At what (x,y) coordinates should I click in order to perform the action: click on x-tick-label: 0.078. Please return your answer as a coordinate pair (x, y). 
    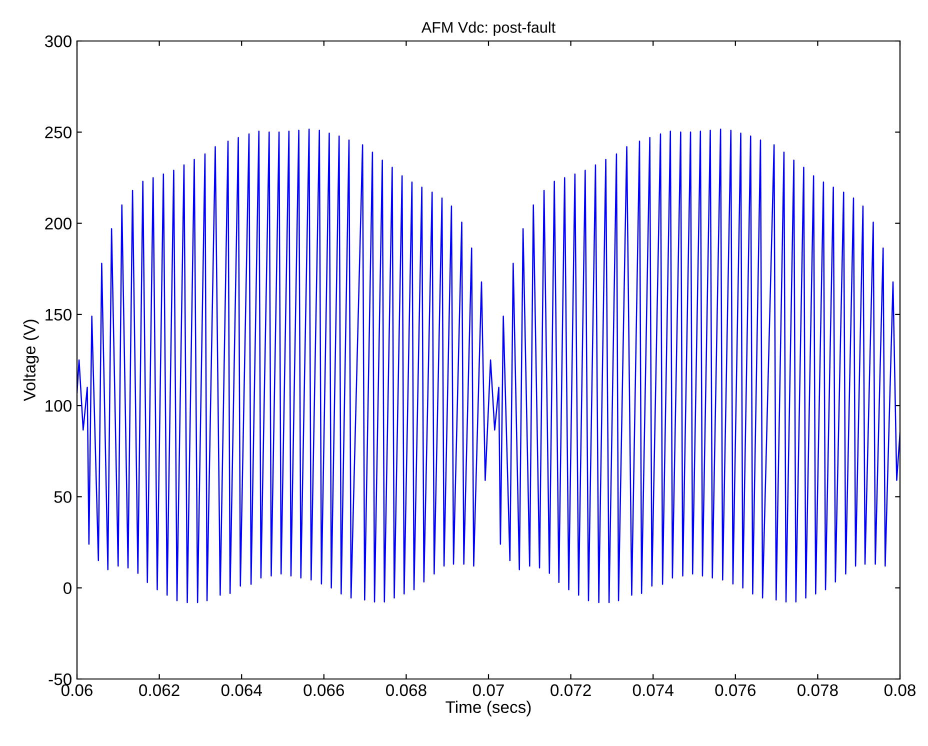
    Looking at the image, I should click on (818, 690).